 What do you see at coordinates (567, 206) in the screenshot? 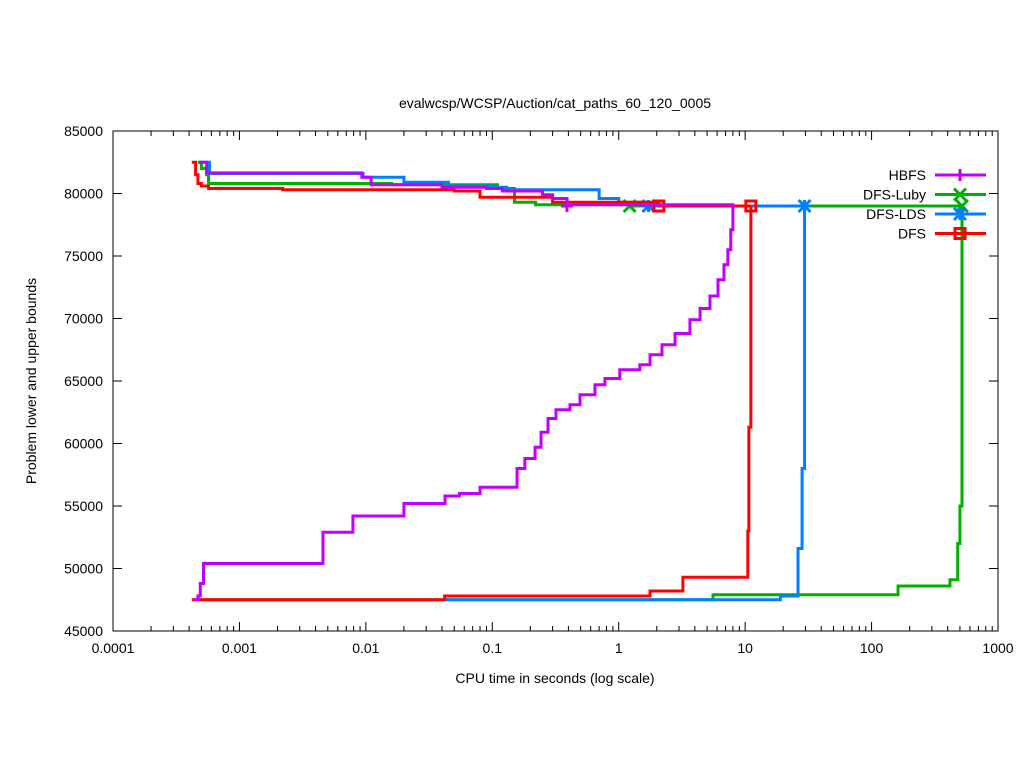
I see `hbfs-point-marker` at bounding box center [567, 206].